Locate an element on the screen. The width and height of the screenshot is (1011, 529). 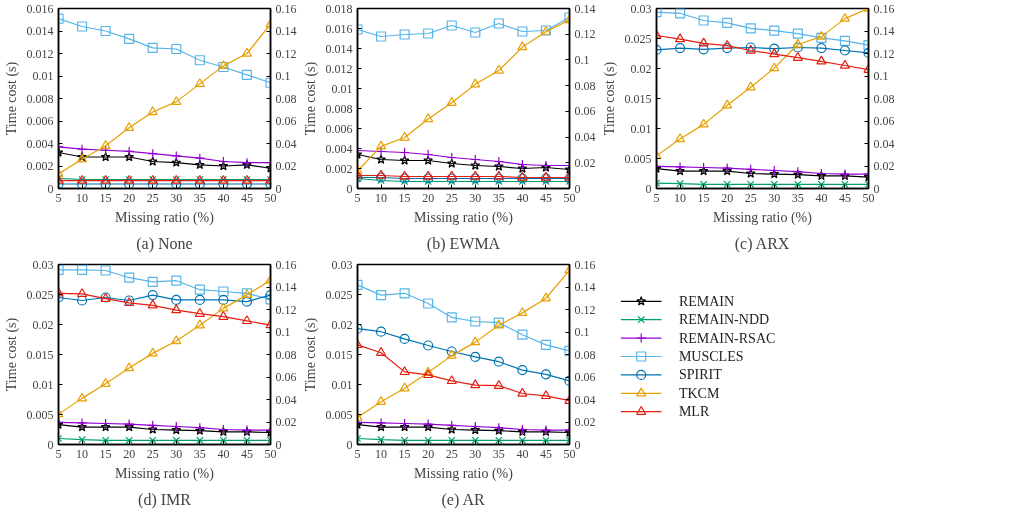
y-tick-label: 0.014 is located at coordinates (40, 31).